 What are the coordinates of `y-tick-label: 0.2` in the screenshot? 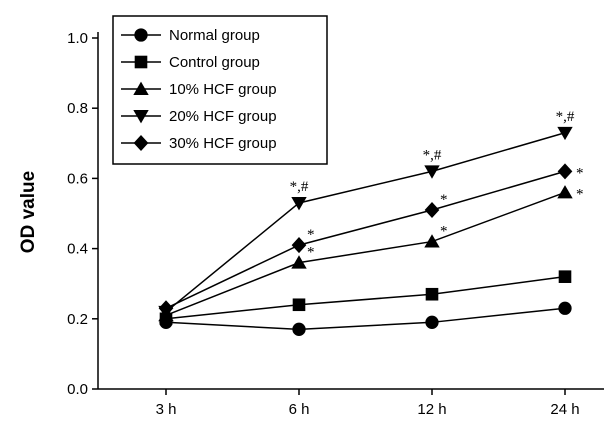 It's located at (77, 319).